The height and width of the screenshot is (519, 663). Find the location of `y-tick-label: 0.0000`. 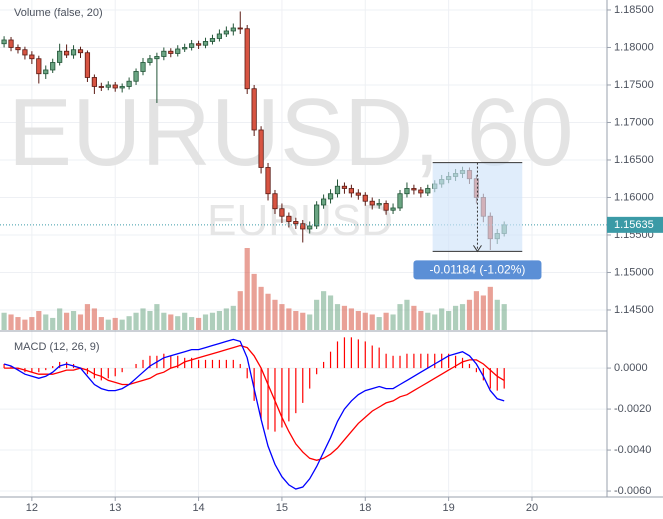

y-tick-label: 0.0000 is located at coordinates (631, 368).